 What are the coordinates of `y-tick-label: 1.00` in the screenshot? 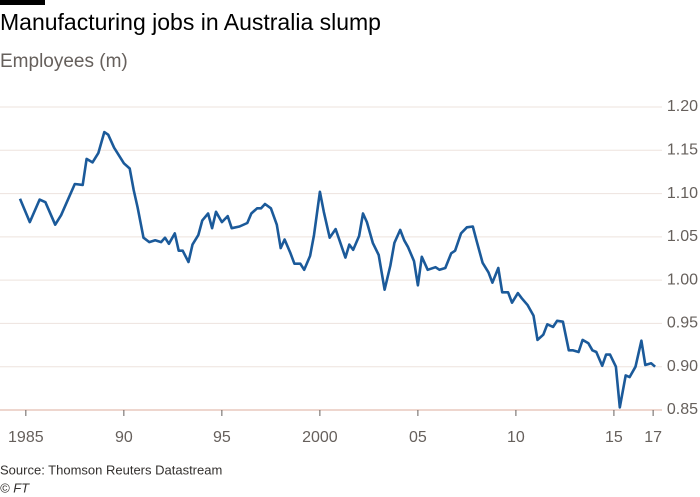 It's located at (682, 279).